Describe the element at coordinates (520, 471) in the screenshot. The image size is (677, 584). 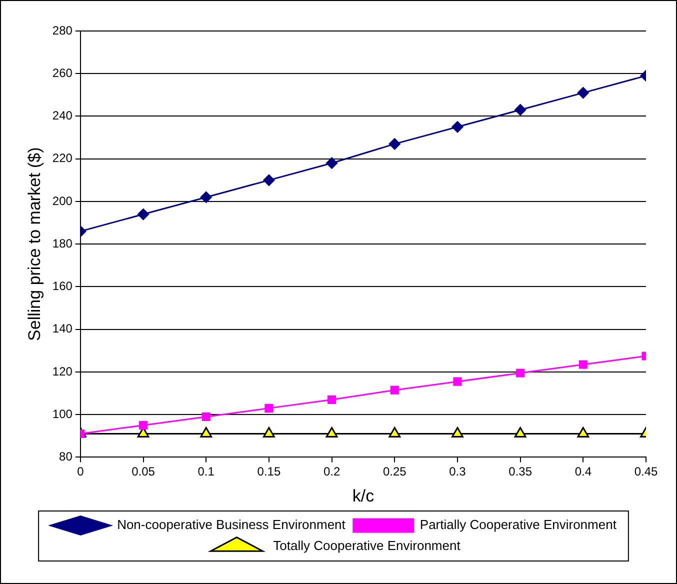
I see `x-tick-label: 0.35` at that location.